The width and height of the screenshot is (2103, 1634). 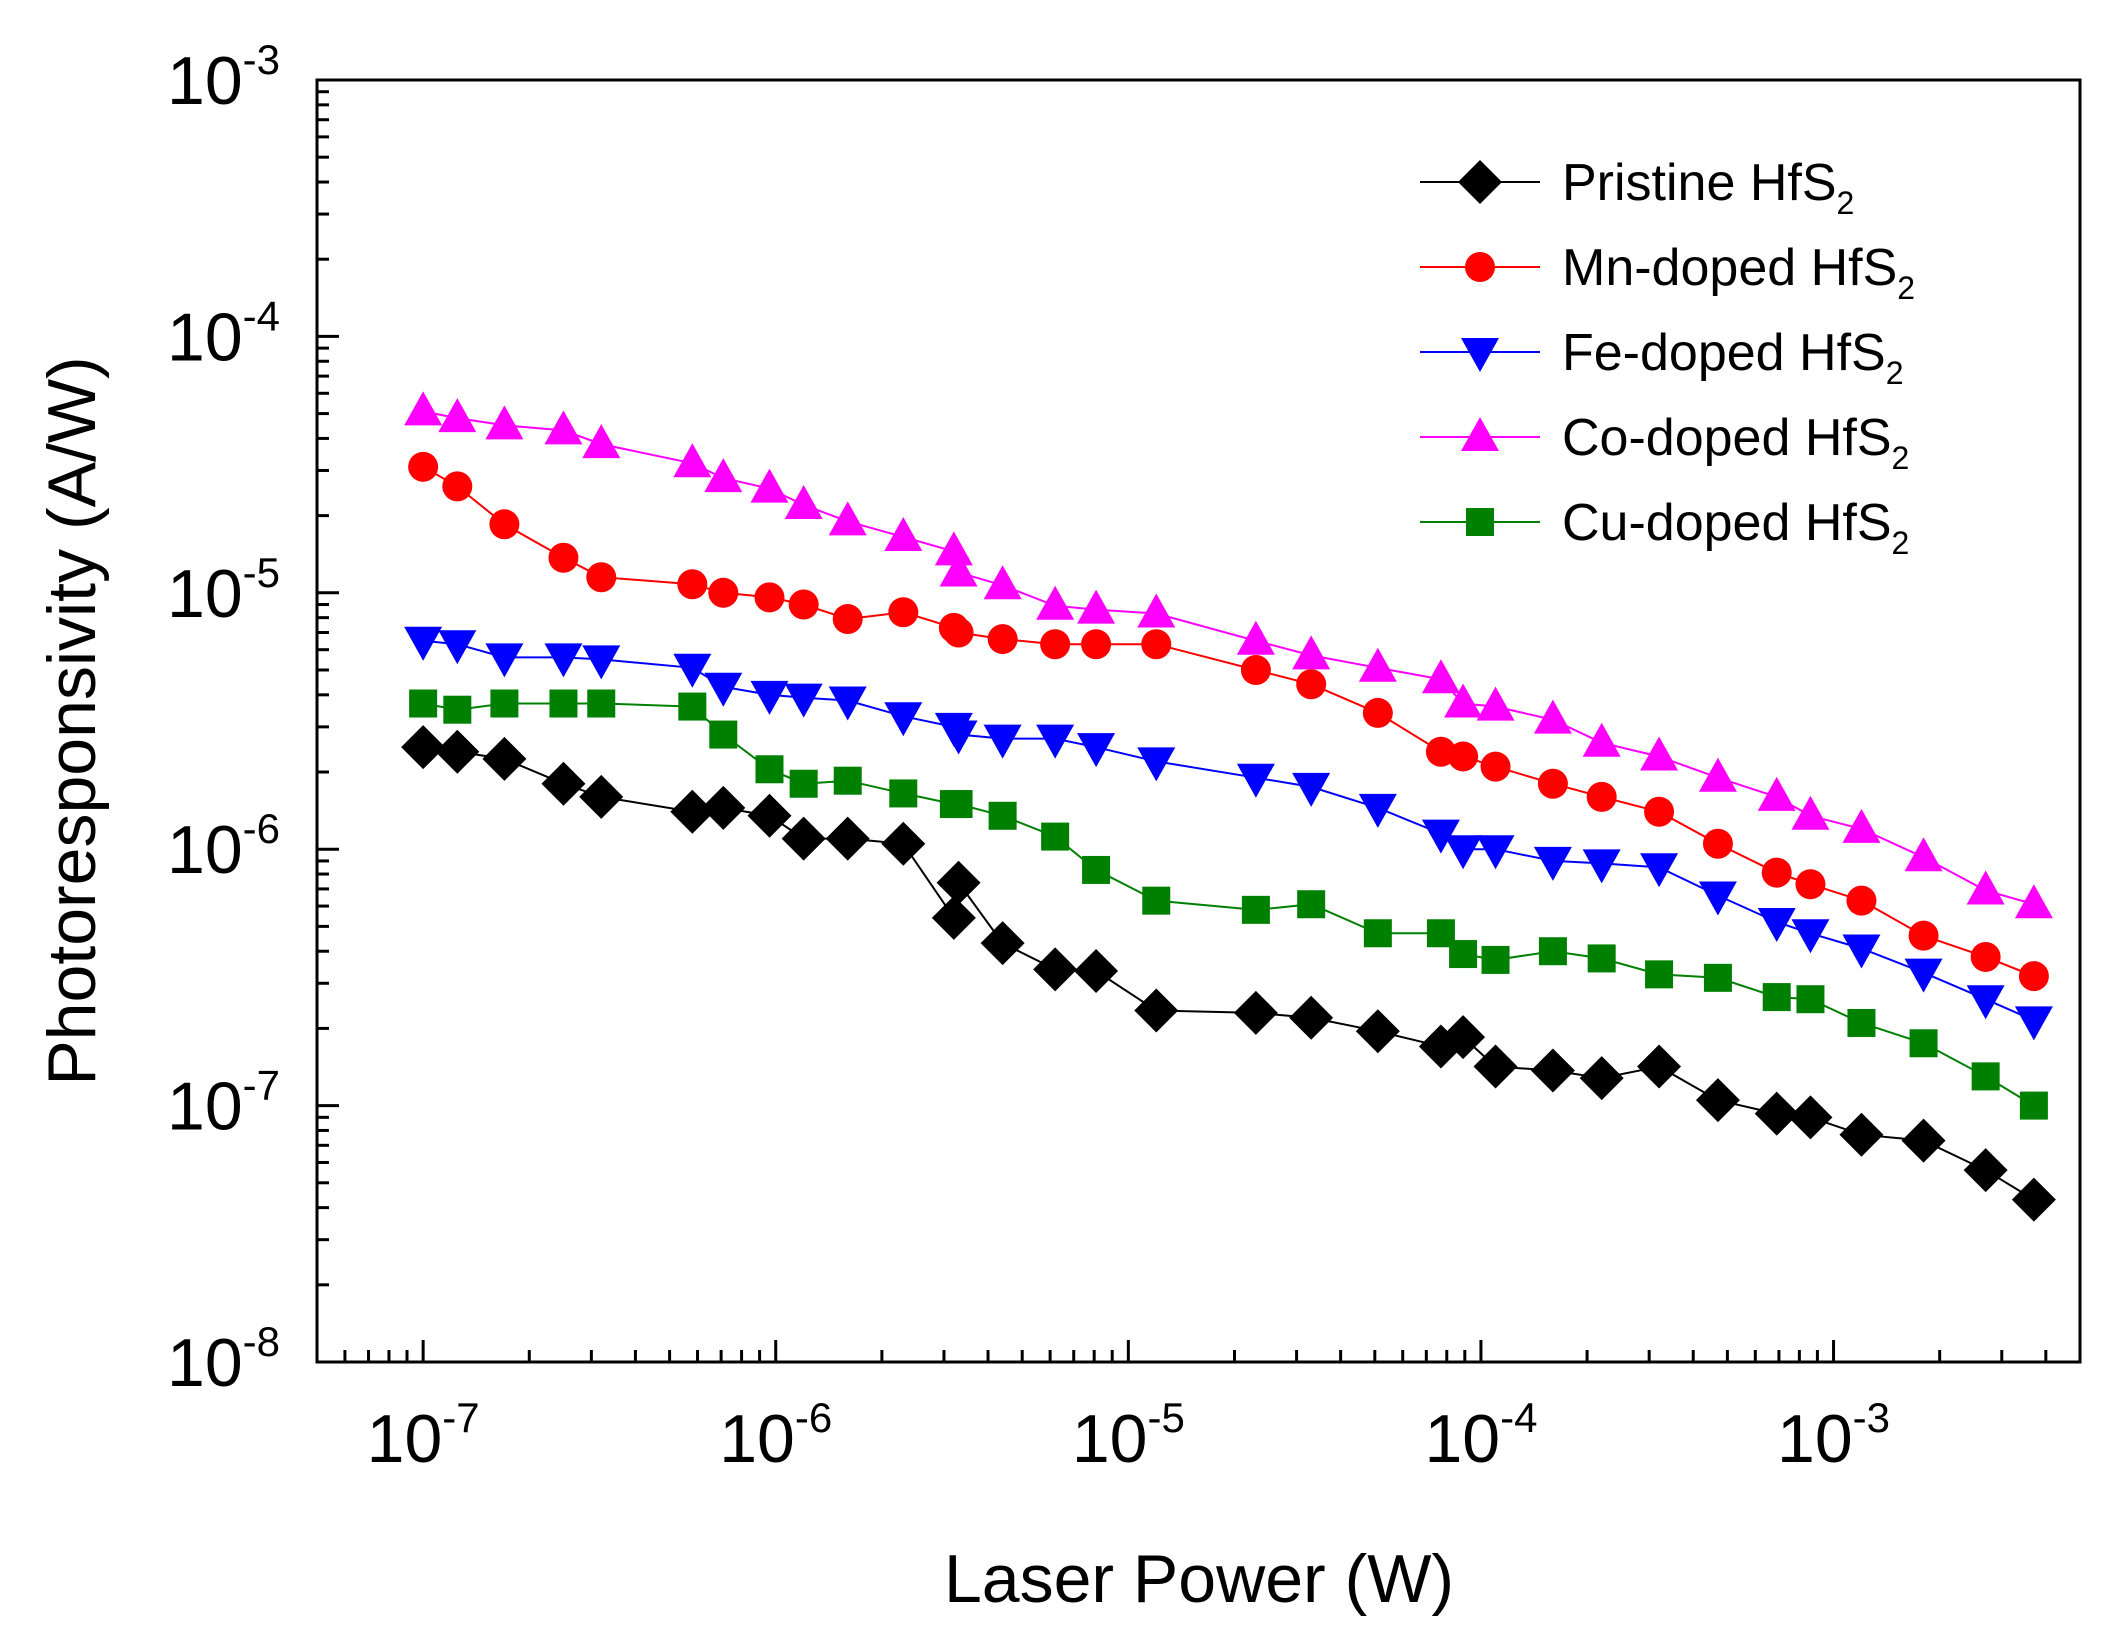 I want to click on legend-label: Mn-doped HfS2, so click(x=1738, y=272).